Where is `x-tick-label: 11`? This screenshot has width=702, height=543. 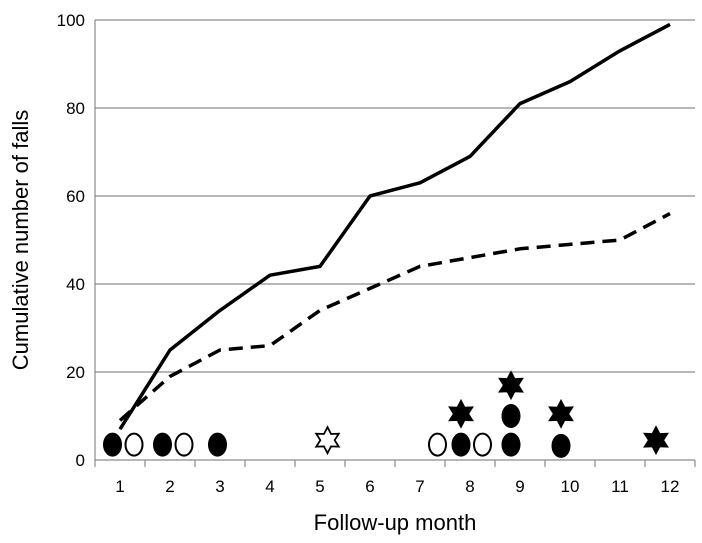
x-tick-label: 11 is located at coordinates (620, 486).